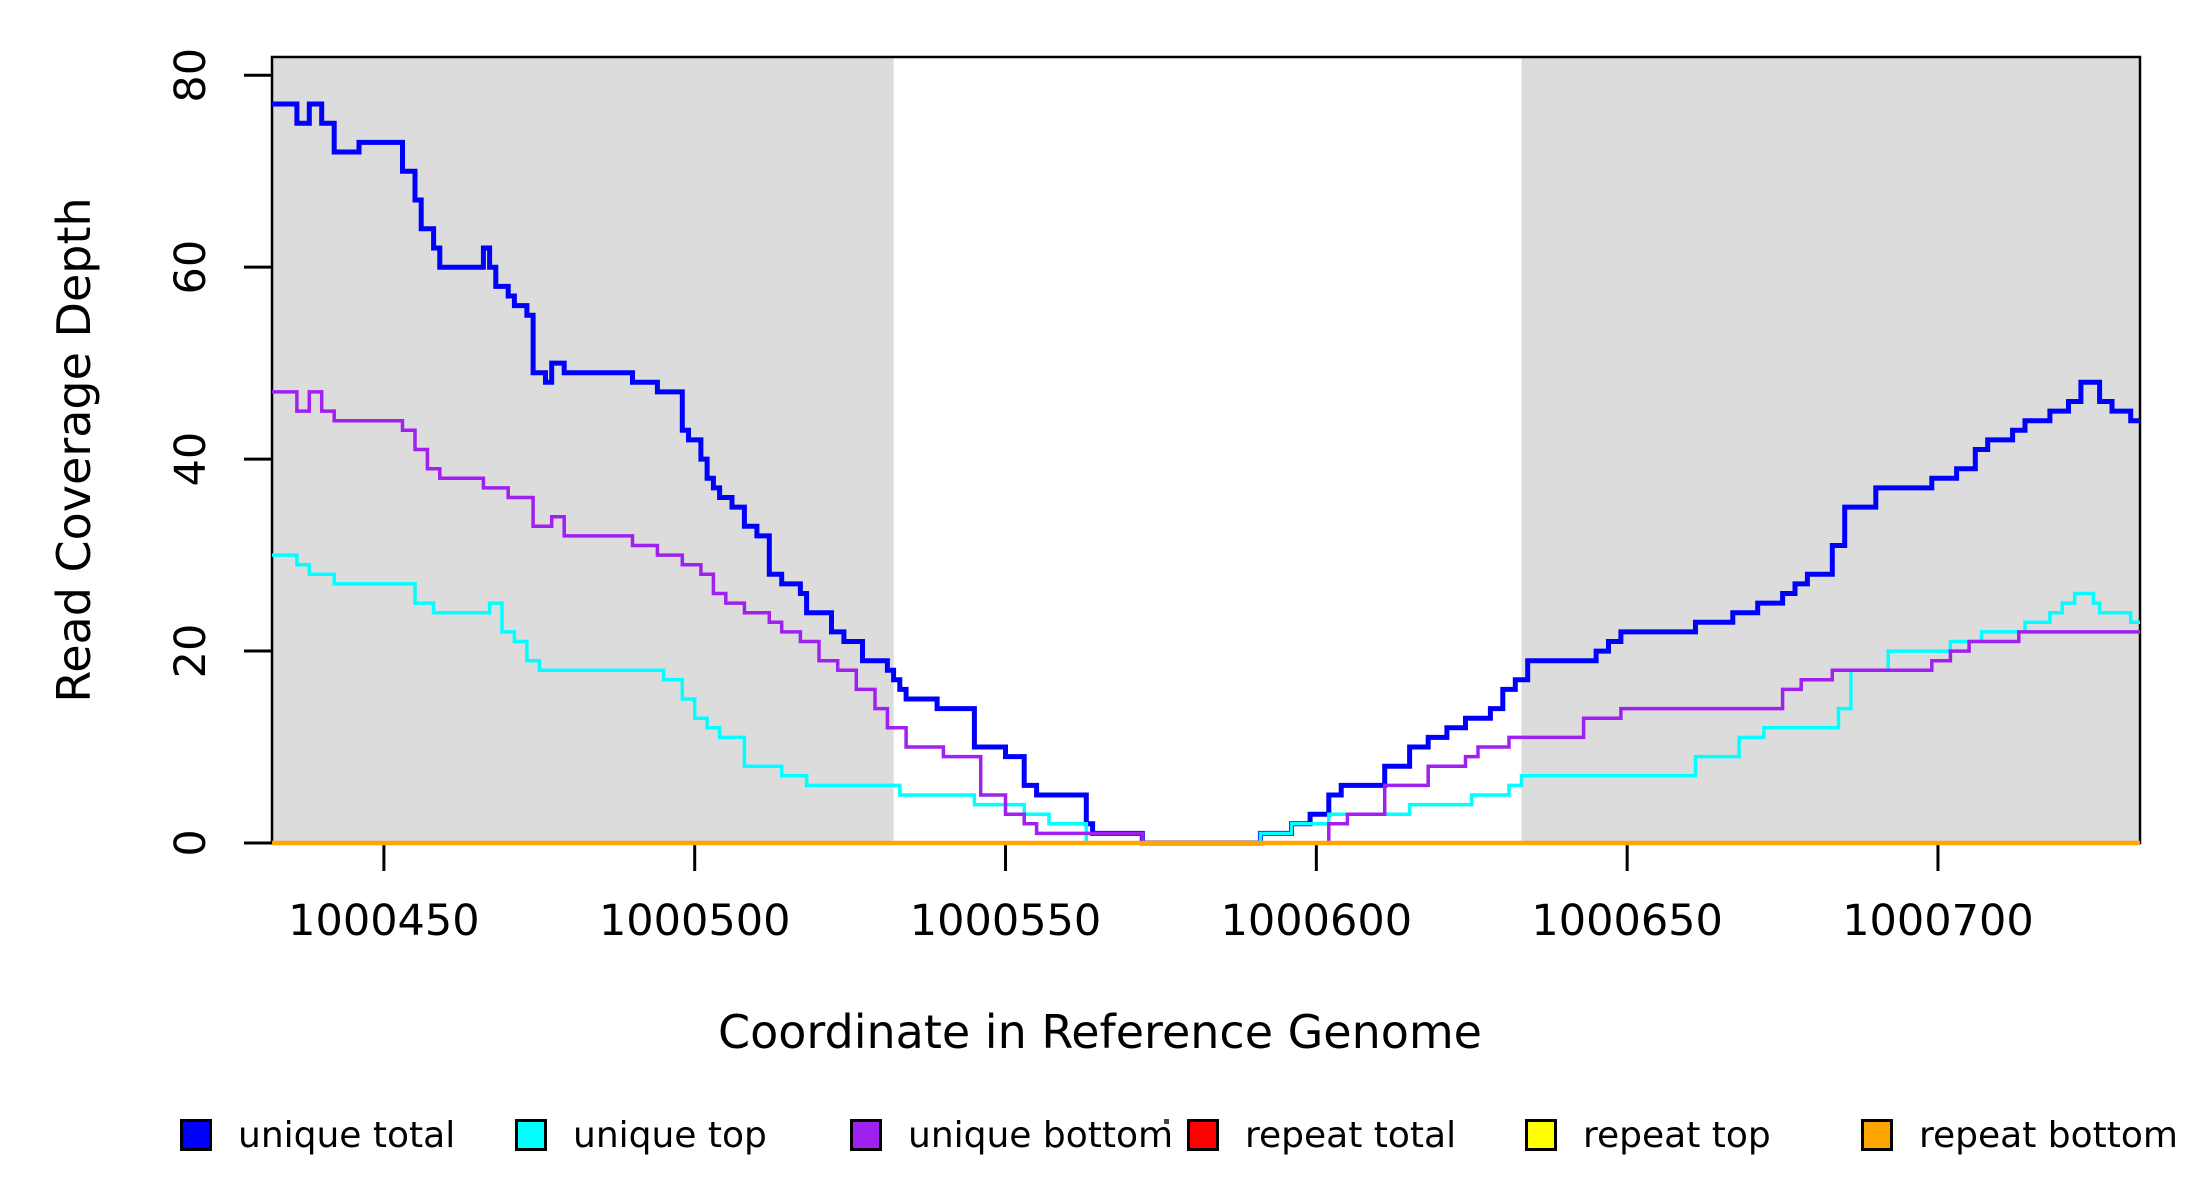 The image size is (2200, 1200). Describe the element at coordinates (191, 842) in the screenshot. I see `y-tick-label: 0` at that location.